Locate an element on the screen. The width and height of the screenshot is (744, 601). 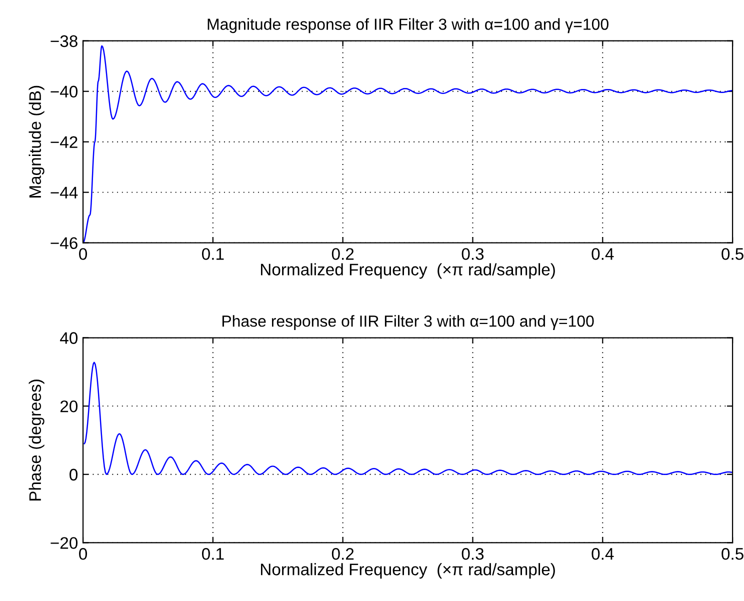
y-tick-label: −20 is located at coordinates (64, 543).